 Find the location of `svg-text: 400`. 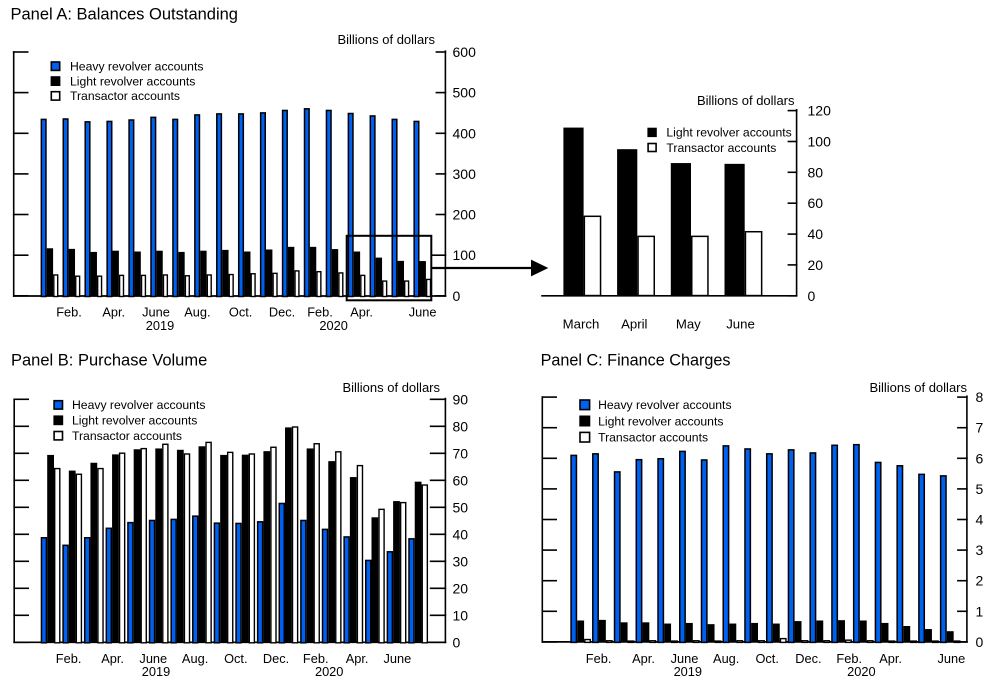

svg-text: 400 is located at coordinates (465, 133).